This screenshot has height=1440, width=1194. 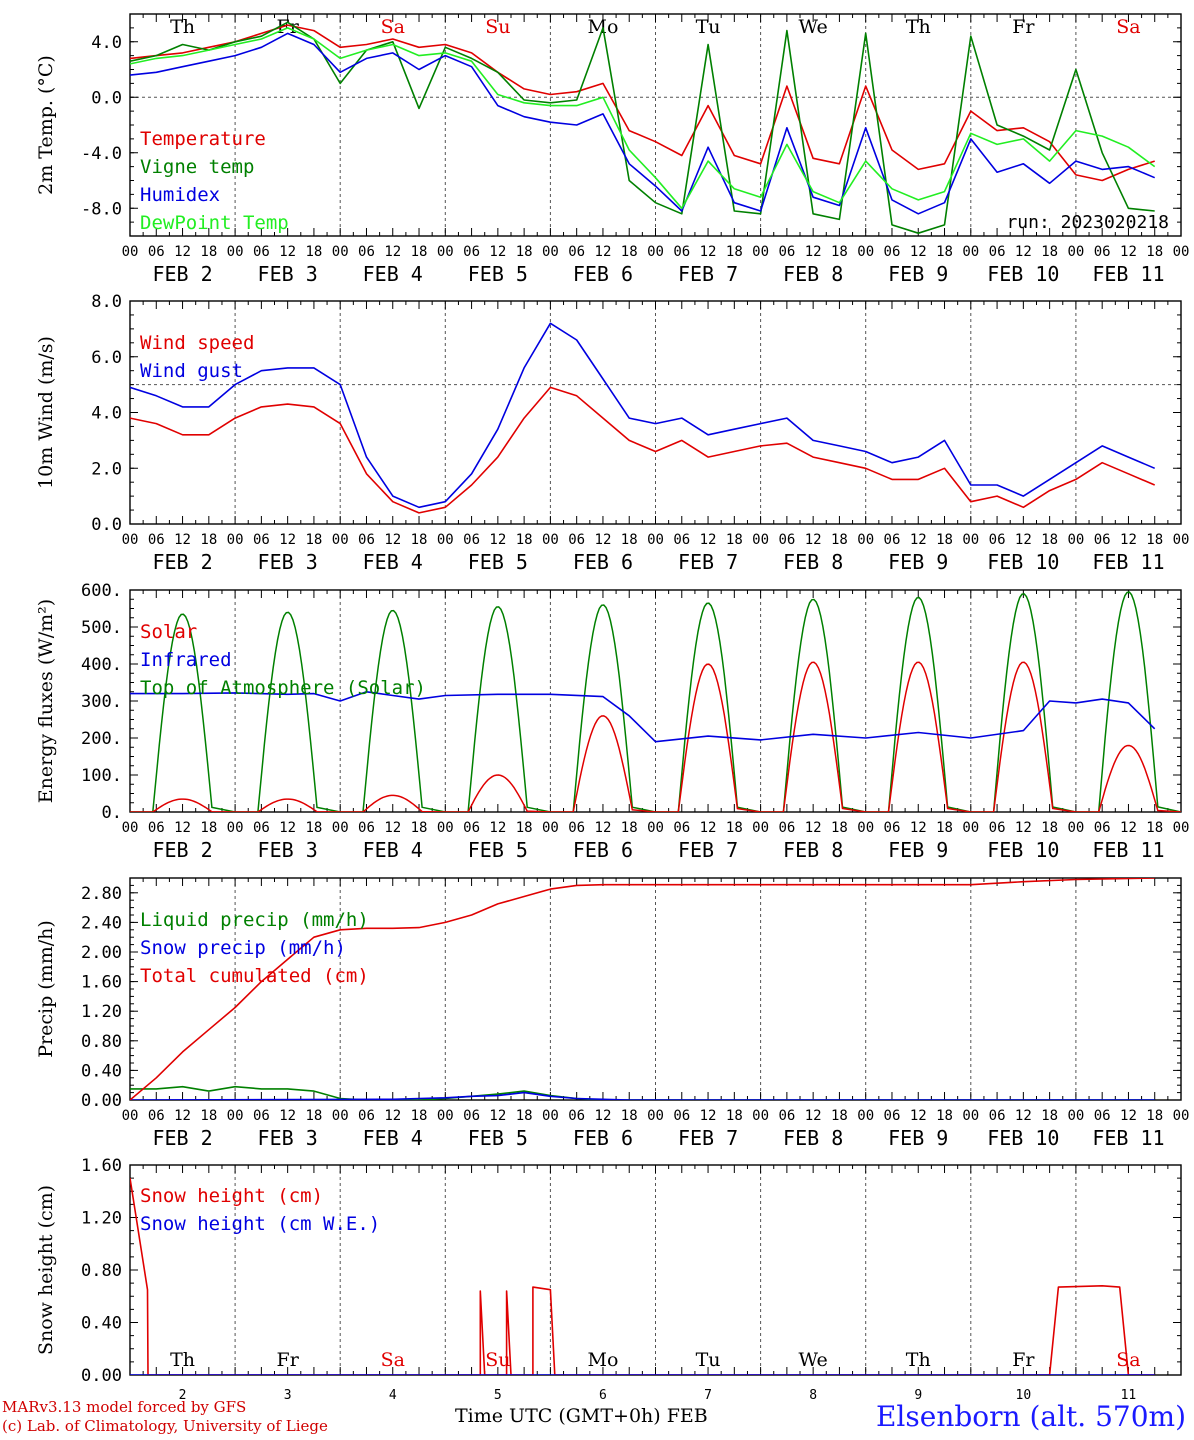 I want to click on x-axis-title: Time UTC (GMT+0h) FEB, so click(x=581, y=1416).